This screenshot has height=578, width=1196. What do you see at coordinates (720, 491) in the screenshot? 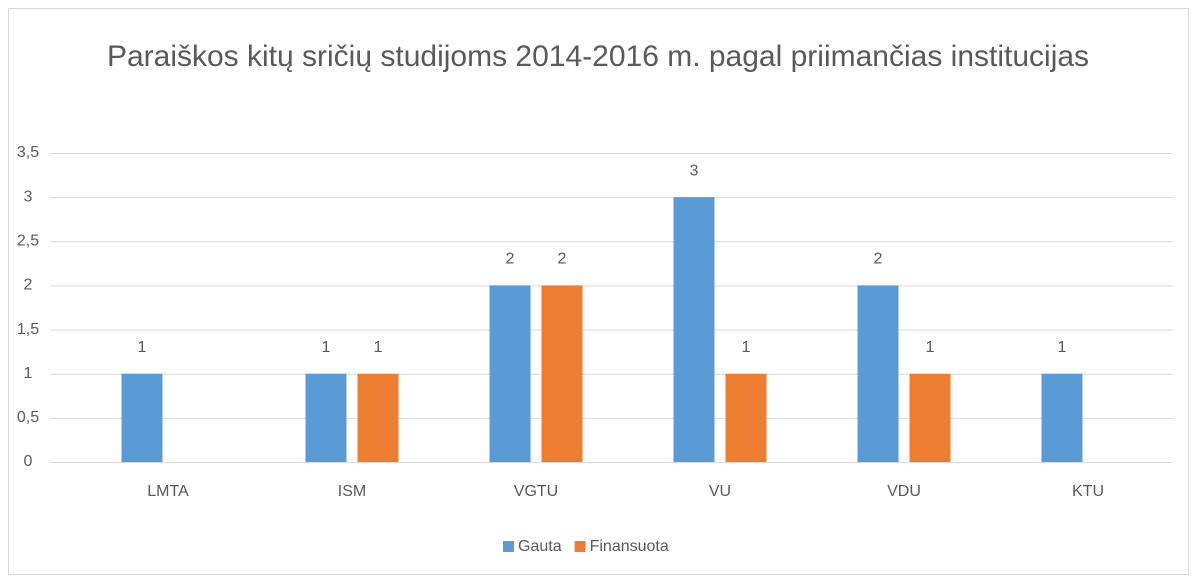
I see `x-tick-label: VU` at bounding box center [720, 491].